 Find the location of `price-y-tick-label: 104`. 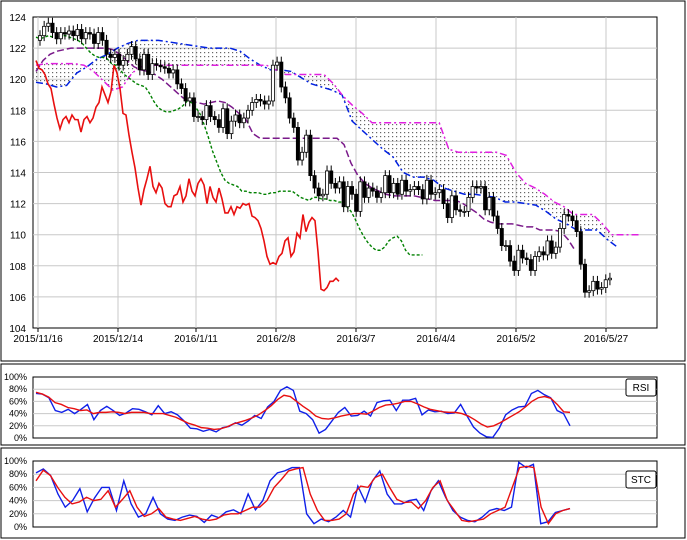

price-y-tick-label: 104 is located at coordinates (17, 329).